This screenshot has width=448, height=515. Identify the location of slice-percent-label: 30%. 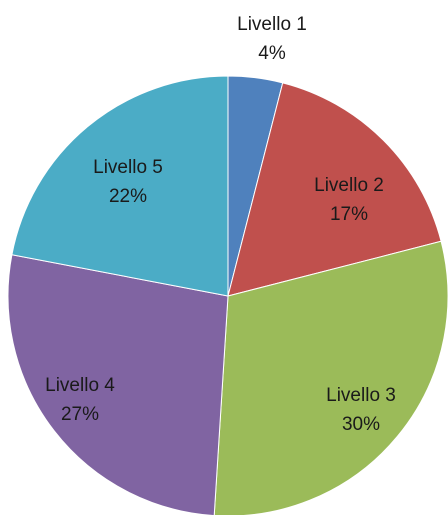
(361, 424).